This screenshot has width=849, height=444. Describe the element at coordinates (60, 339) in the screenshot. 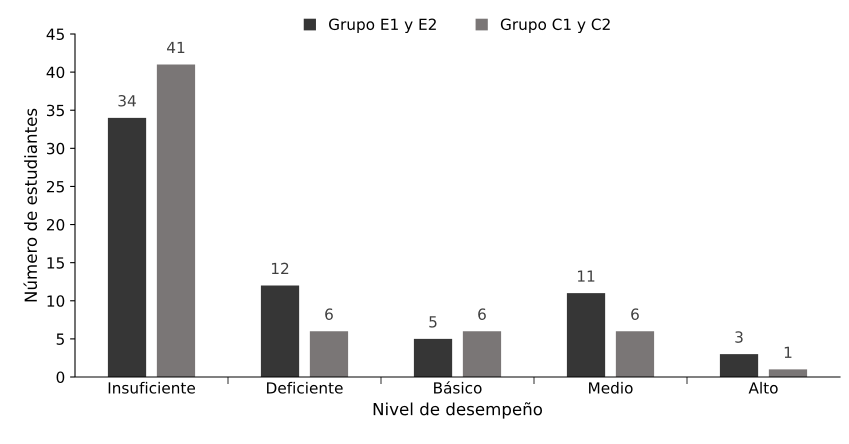

I see `y-tick-label: 5` at that location.